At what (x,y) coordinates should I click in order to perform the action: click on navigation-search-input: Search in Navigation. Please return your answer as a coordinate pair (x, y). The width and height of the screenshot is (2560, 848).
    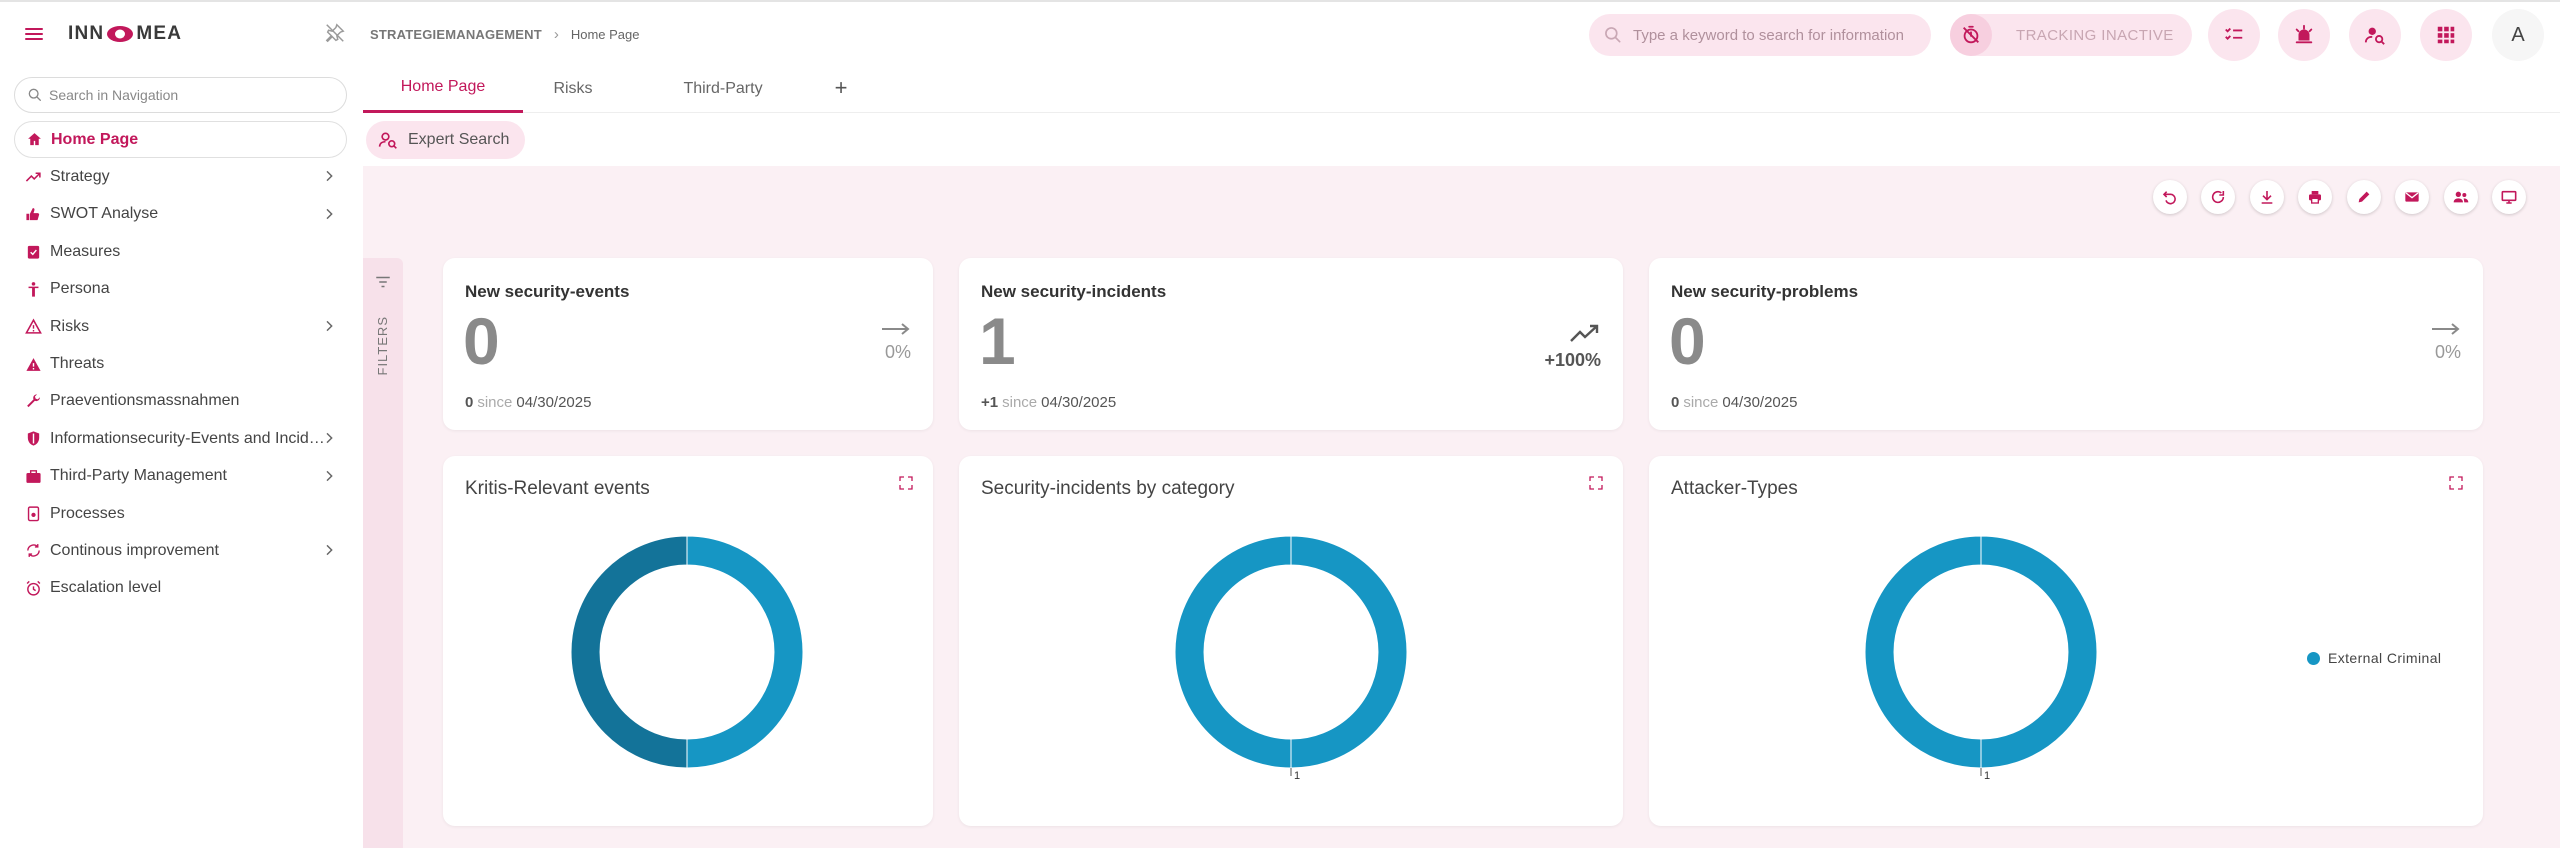
    Looking at the image, I should click on (180, 95).